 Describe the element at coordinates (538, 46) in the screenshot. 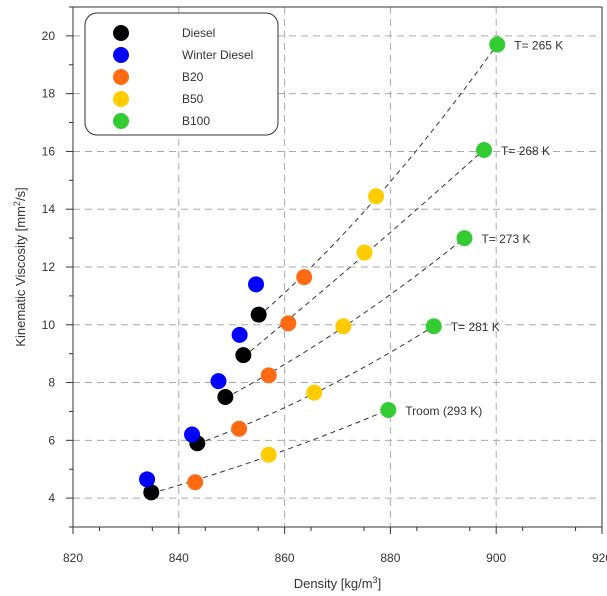

I see `isotherm-label: T= 265 K` at that location.